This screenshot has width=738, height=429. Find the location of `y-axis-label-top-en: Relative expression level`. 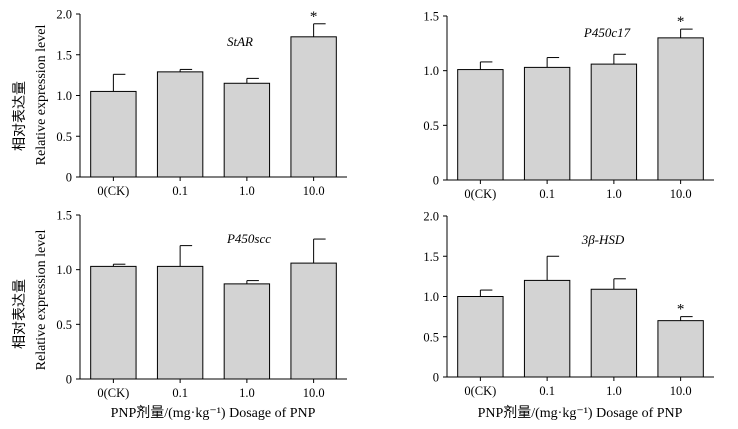

y-axis-label-top-en: Relative expression level is located at coordinates (41, 95).